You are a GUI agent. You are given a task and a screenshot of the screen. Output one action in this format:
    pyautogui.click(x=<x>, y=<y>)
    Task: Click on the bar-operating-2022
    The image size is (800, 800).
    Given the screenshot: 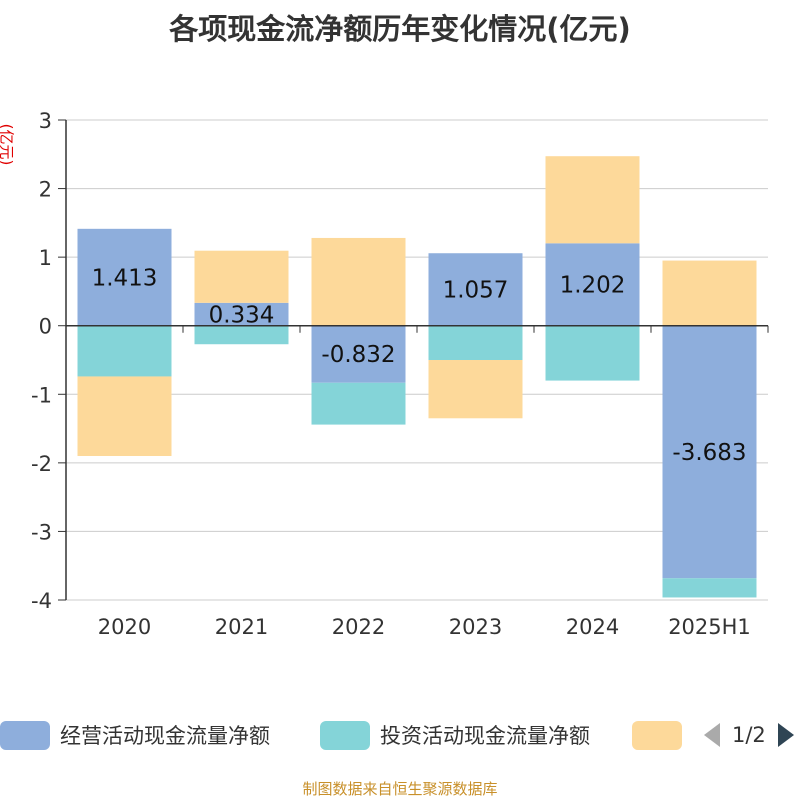 What is the action you would take?
    pyautogui.click(x=358, y=354)
    